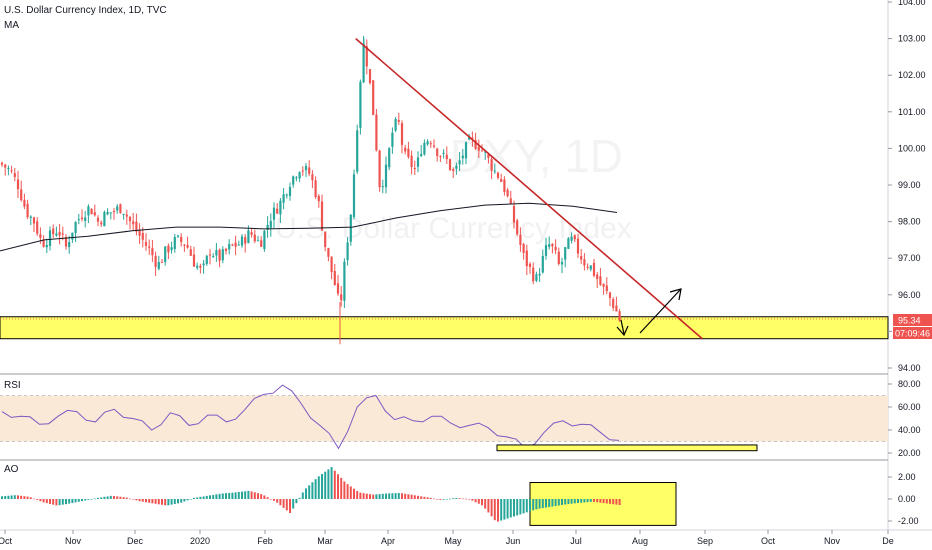  What do you see at coordinates (660, 311) in the screenshot?
I see `up-arrow-annotation` at bounding box center [660, 311].